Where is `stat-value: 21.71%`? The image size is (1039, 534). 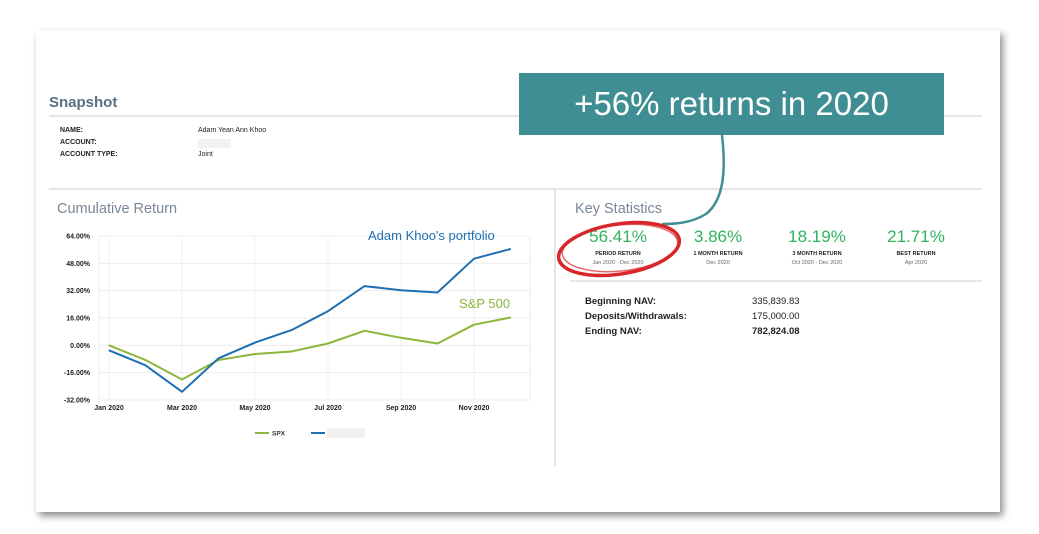
stat-value: 21.71% is located at coordinates (916, 236).